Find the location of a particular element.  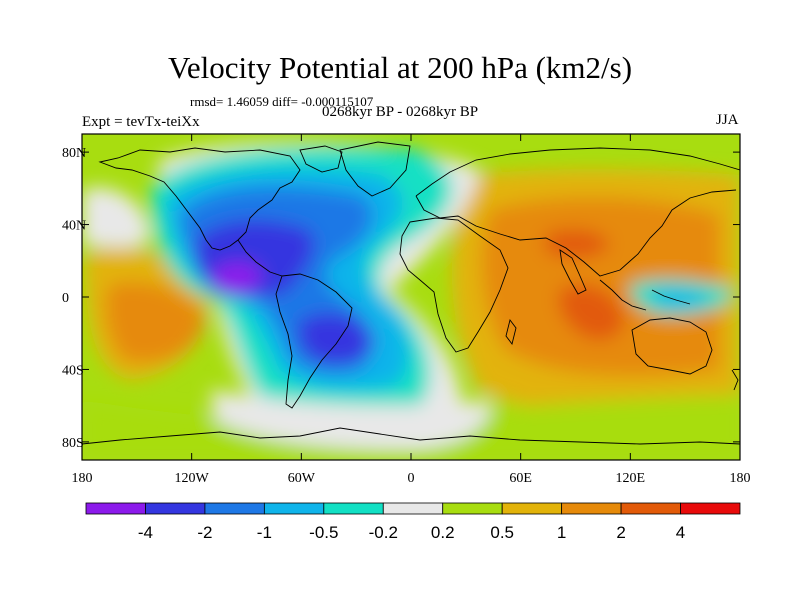

colorbar-label: 2 is located at coordinates (620, 532).